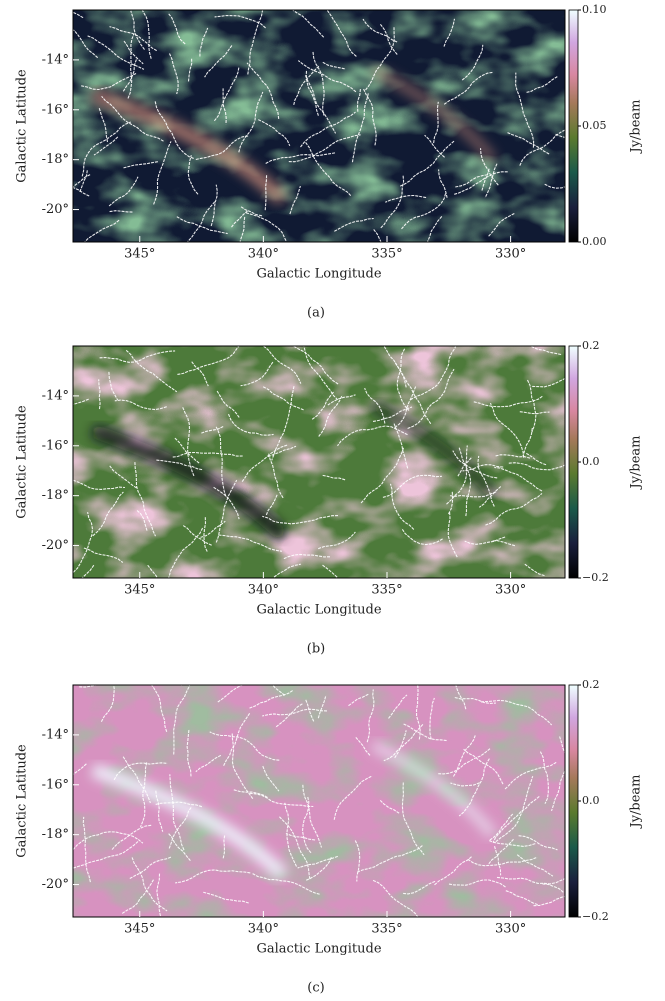  Describe the element at coordinates (316, 649) in the screenshot. I see `caption: (b)` at that location.